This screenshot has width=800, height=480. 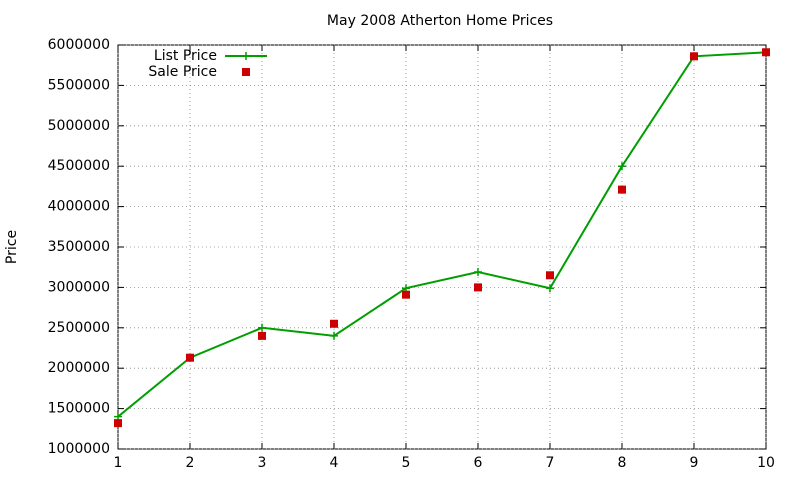 I want to click on y-tick-label: 2000000, so click(x=79, y=368).